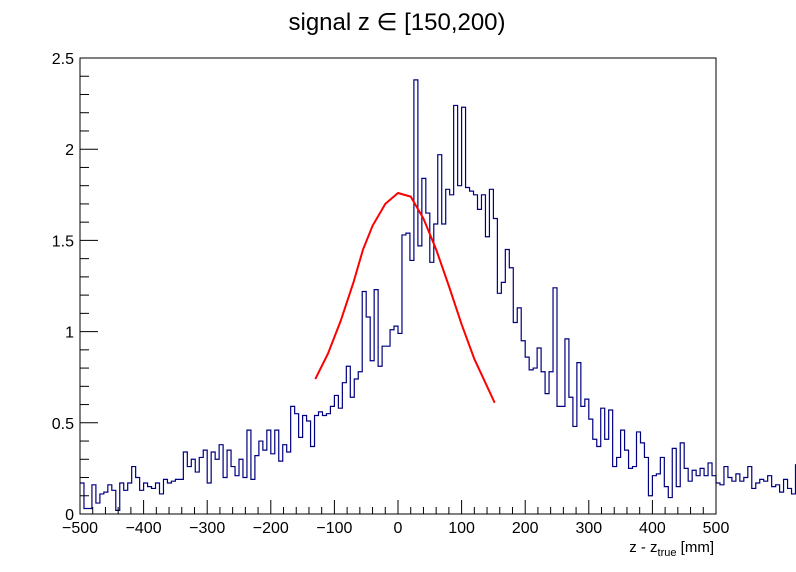  What do you see at coordinates (395, 518) in the screenshot?
I see `x-axis: −500 −400 −300 −200 −100 0 100 200 300 400 500` at bounding box center [395, 518].